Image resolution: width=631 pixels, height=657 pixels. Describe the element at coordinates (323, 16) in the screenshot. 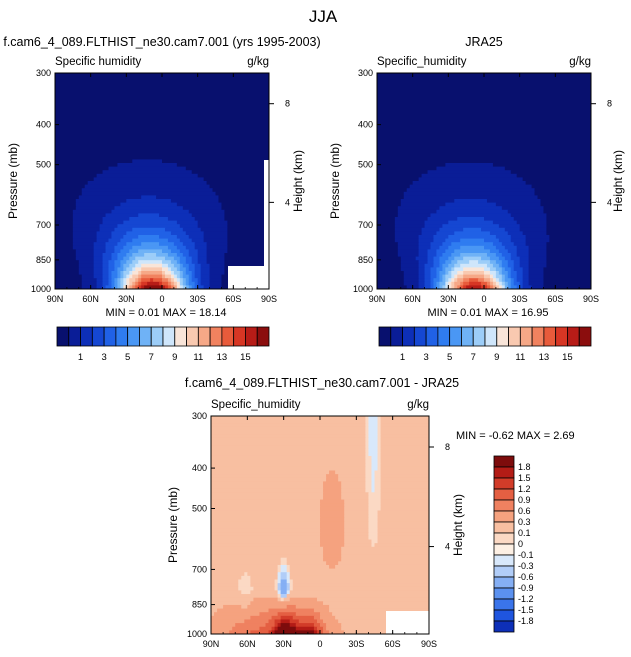

I see `figure-title: JJA` at that location.